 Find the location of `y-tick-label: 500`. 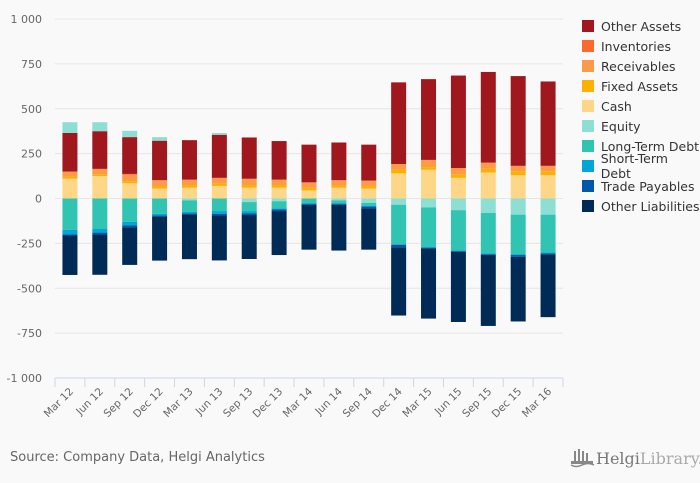

y-tick-label: 500 is located at coordinates (31, 109).